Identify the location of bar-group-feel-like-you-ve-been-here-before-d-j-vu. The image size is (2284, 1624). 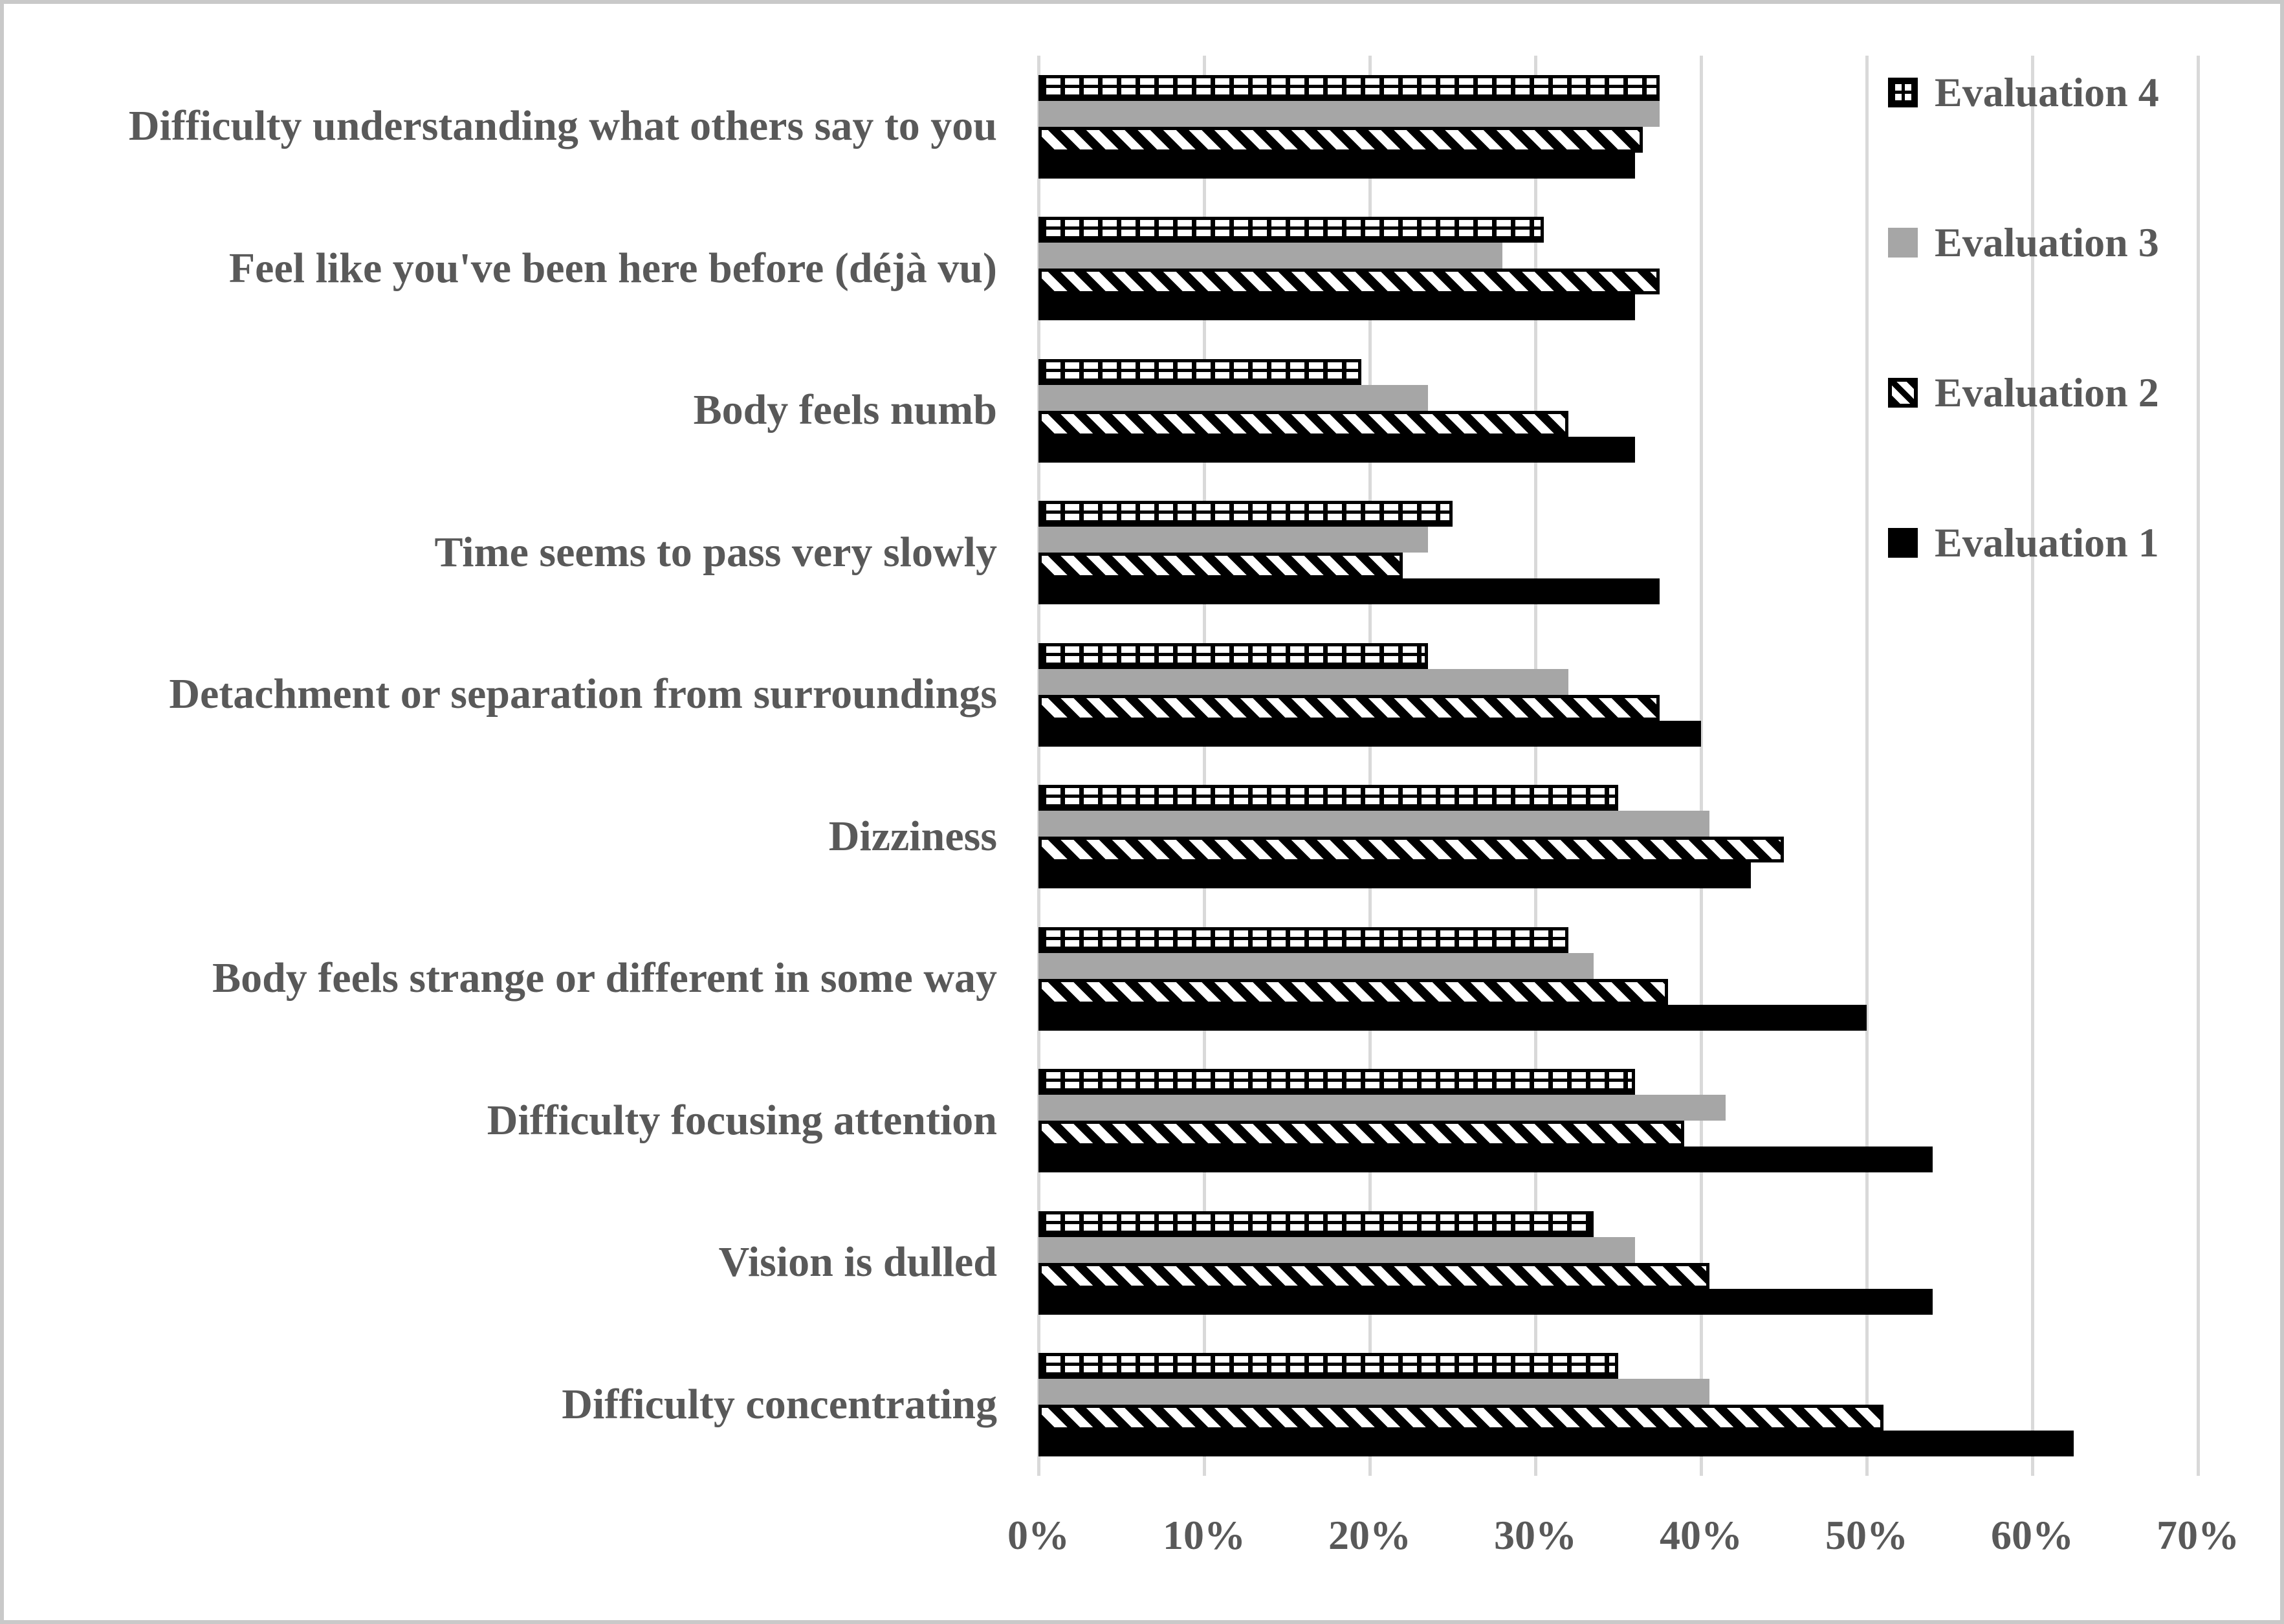
(1618, 269).